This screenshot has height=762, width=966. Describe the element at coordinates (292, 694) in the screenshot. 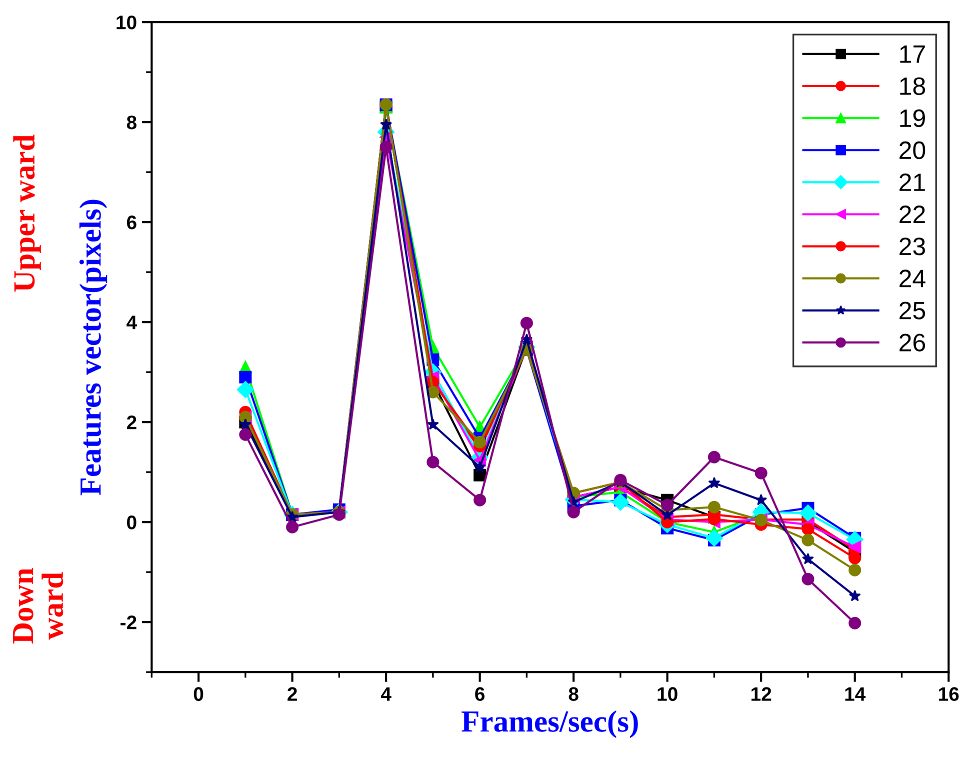

I see `x-tick-label: 2` at that location.